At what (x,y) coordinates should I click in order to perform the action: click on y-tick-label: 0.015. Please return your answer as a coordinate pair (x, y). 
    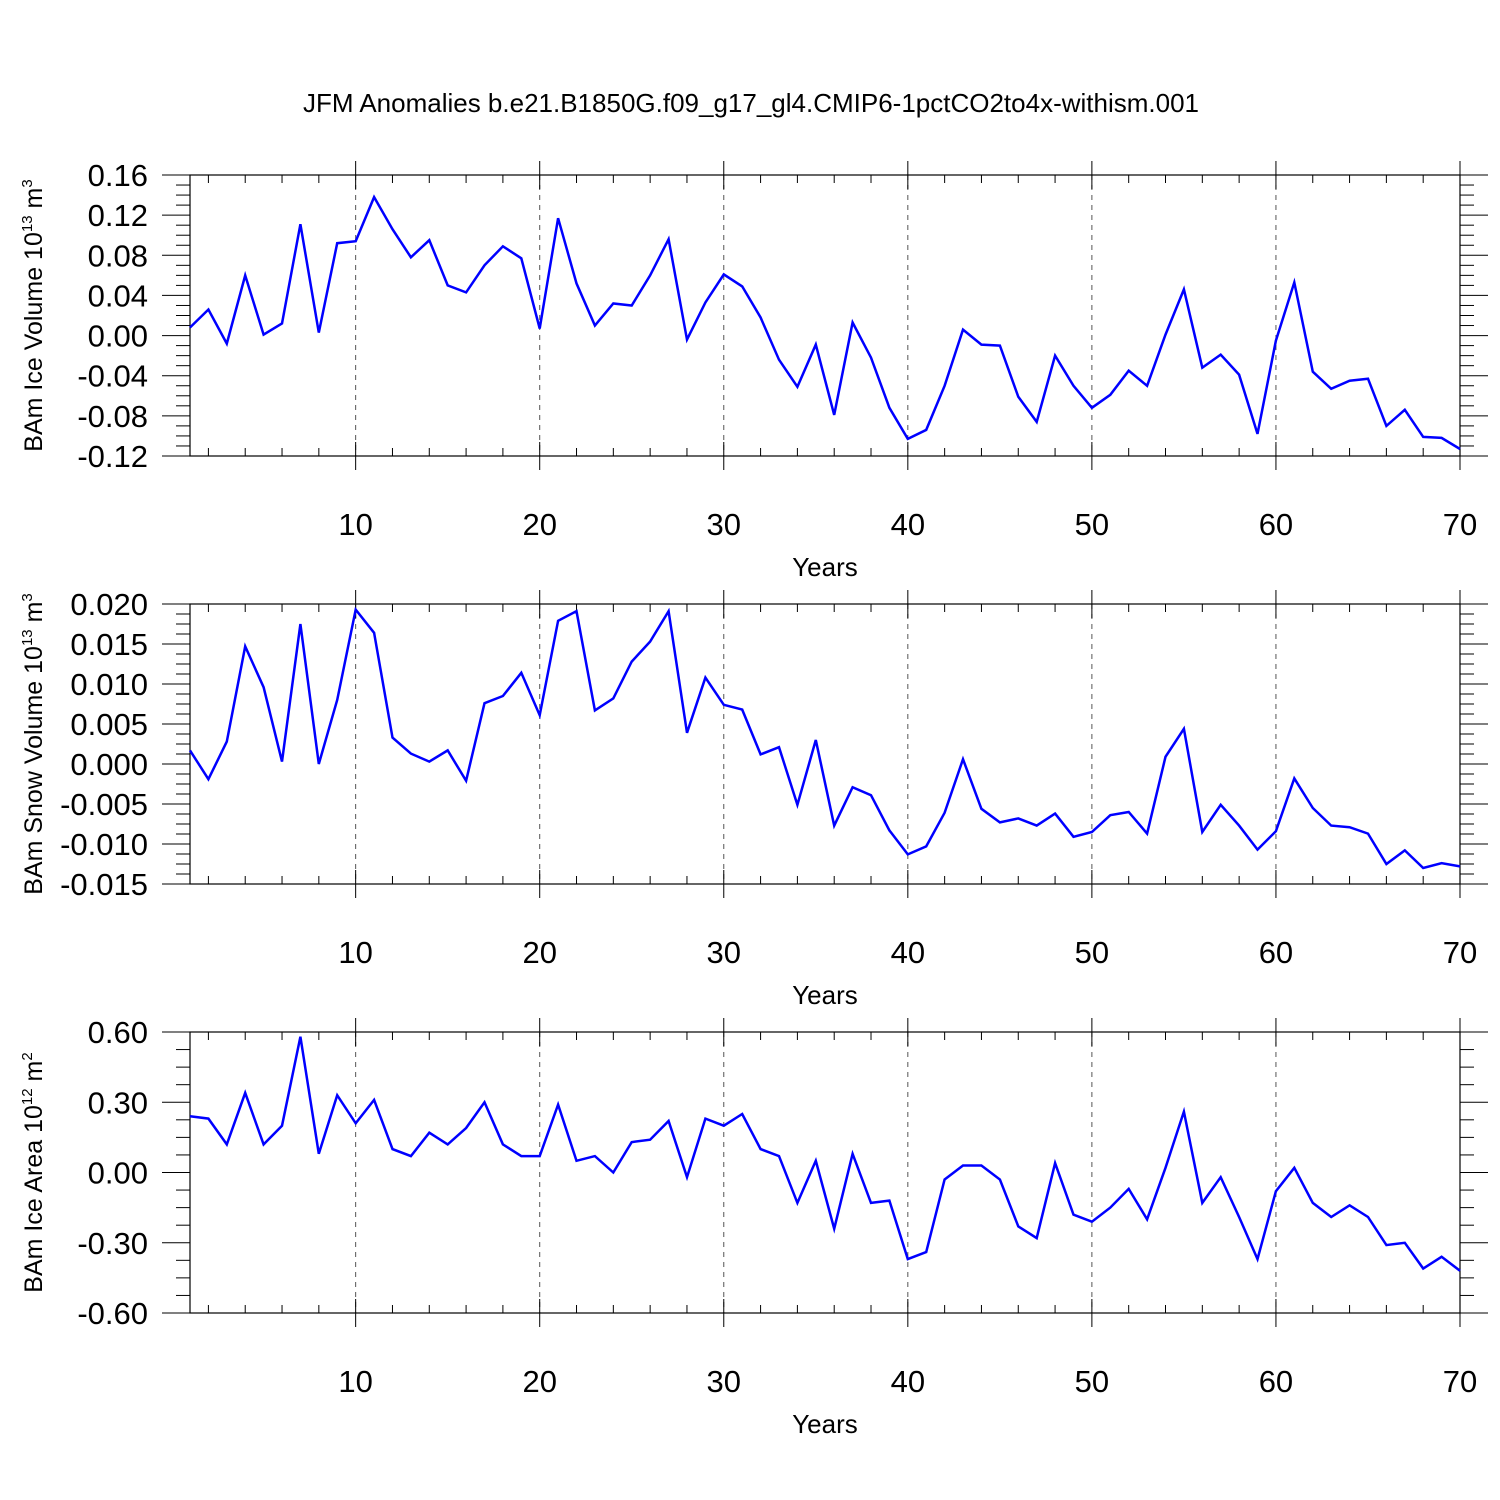
    Looking at the image, I should click on (109, 644).